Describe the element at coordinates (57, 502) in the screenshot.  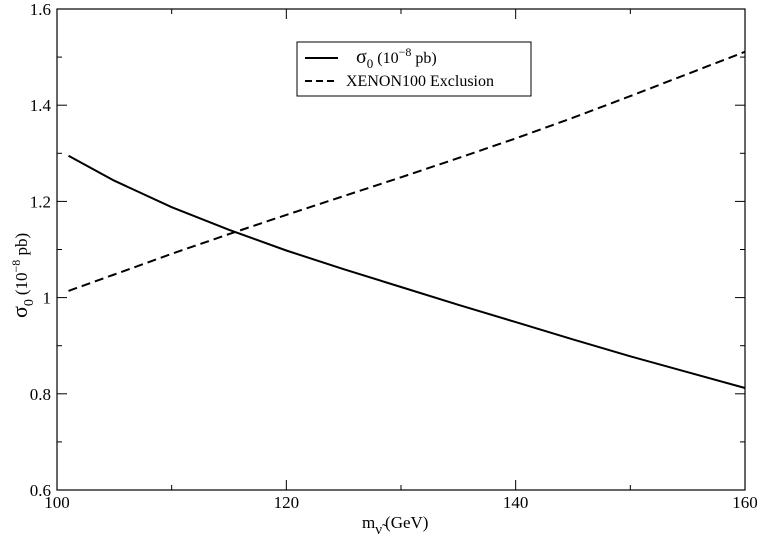
I see `x-tick-label: 100` at that location.